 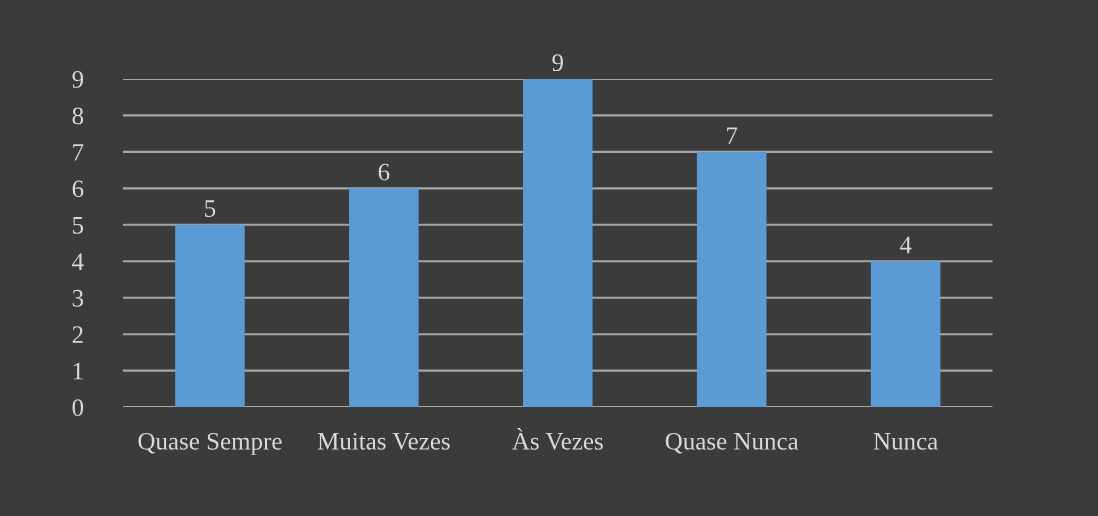 I want to click on y-tick-label: 6, so click(x=78, y=189).